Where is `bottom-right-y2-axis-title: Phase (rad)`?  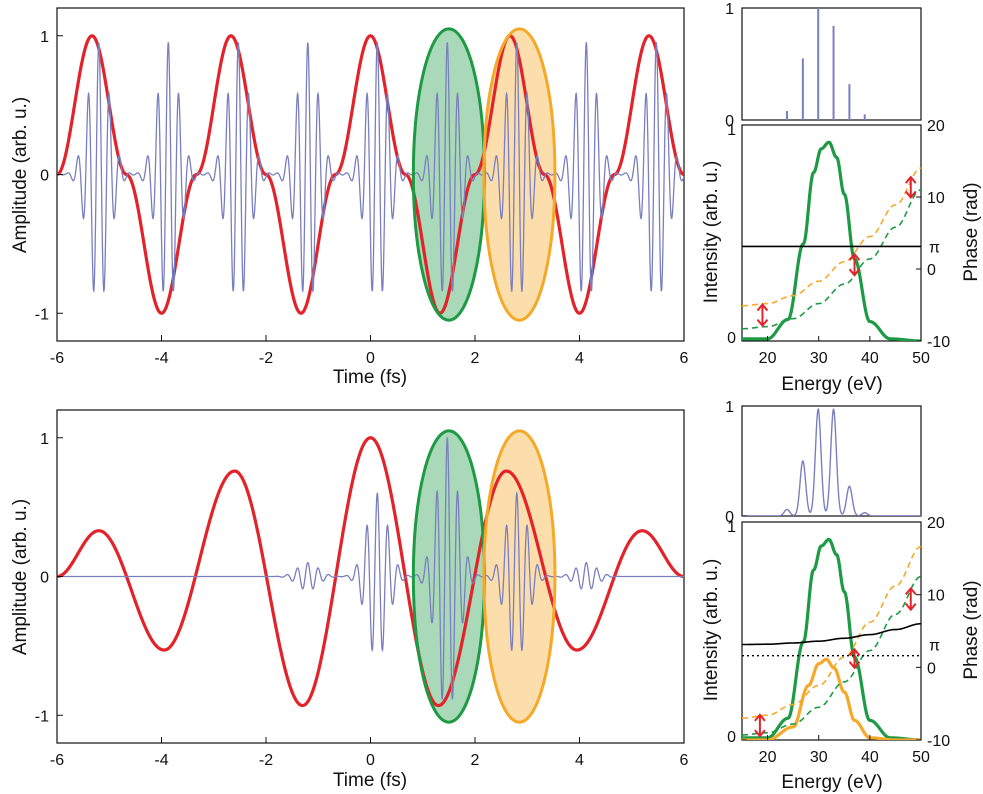 bottom-right-y2-axis-title: Phase (rad) is located at coordinates (971, 629).